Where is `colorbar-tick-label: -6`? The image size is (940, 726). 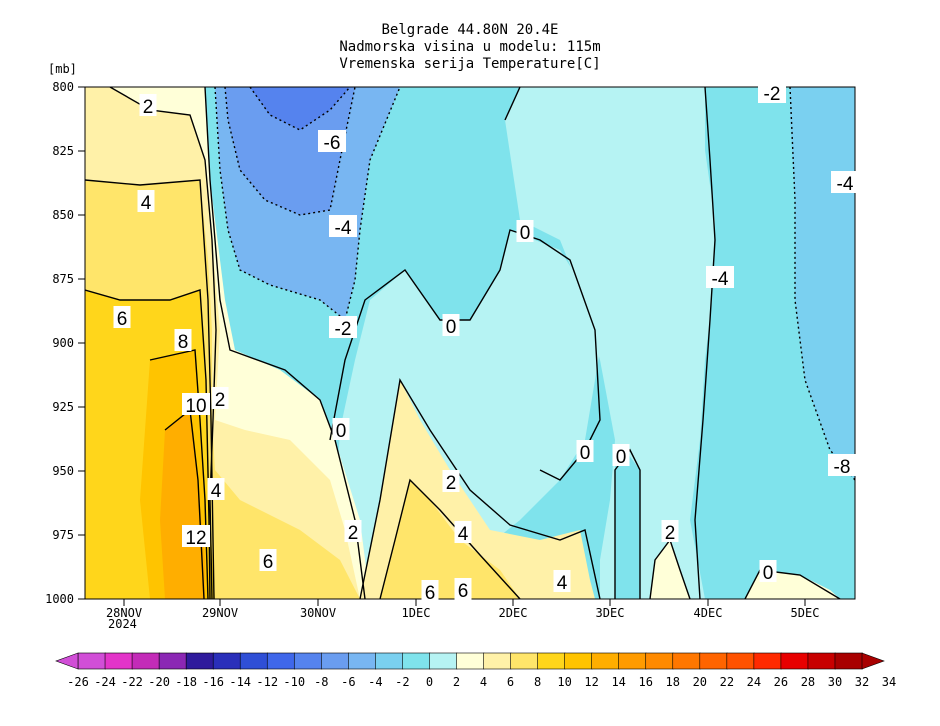
colorbar-tick-label: -6 is located at coordinates (348, 682).